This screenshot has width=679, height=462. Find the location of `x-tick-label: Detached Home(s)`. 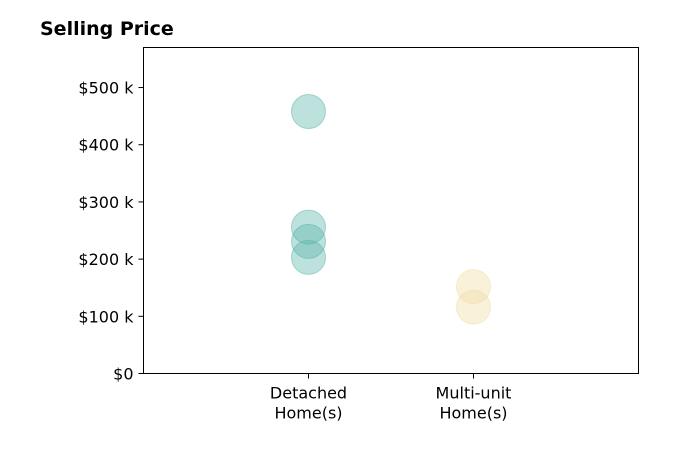

x-tick-label: Detached Home(s) is located at coordinates (308, 403).